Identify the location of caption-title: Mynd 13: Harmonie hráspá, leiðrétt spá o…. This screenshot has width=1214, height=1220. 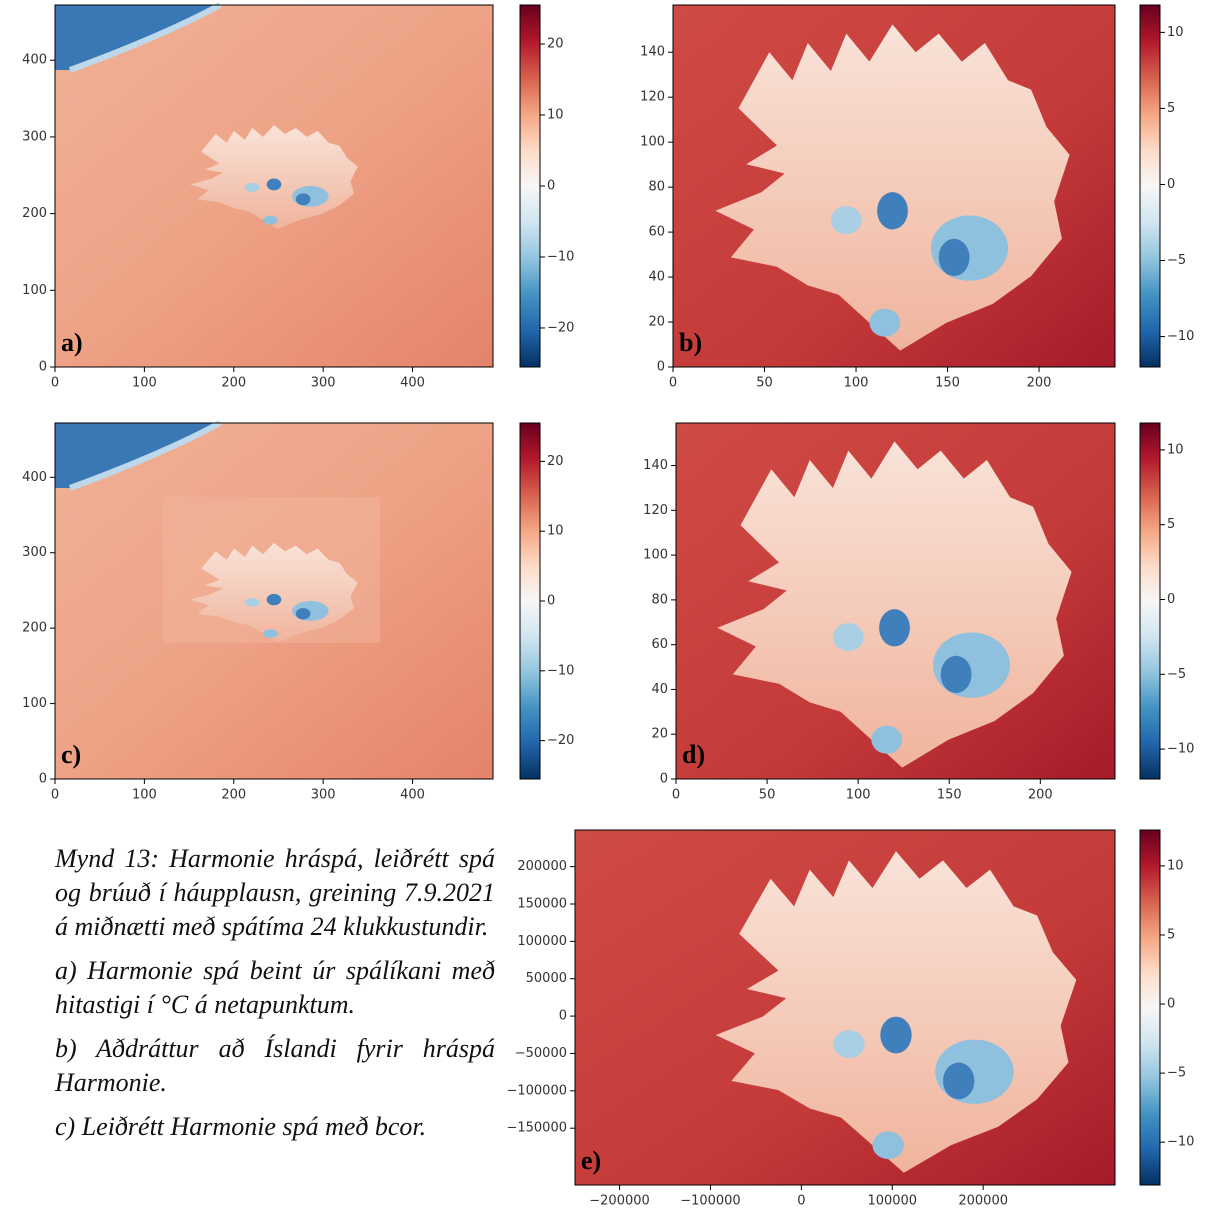
(275, 892).